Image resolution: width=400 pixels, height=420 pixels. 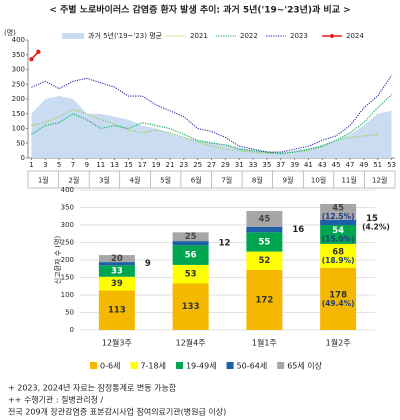 What do you see at coordinates (376, 226) in the screenshot?
I see `share-label: (4.2%)` at bounding box center [376, 226].